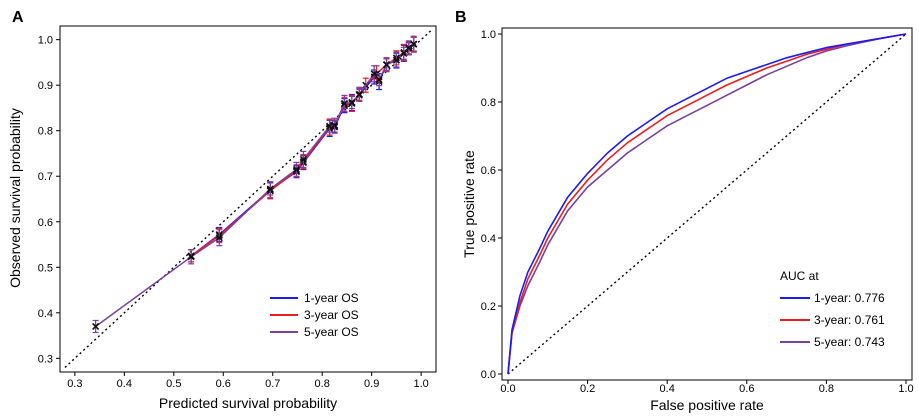 This screenshot has width=919, height=417. Describe the element at coordinates (173, 384) in the screenshot. I see `x-tick-label: 0.5` at that location.